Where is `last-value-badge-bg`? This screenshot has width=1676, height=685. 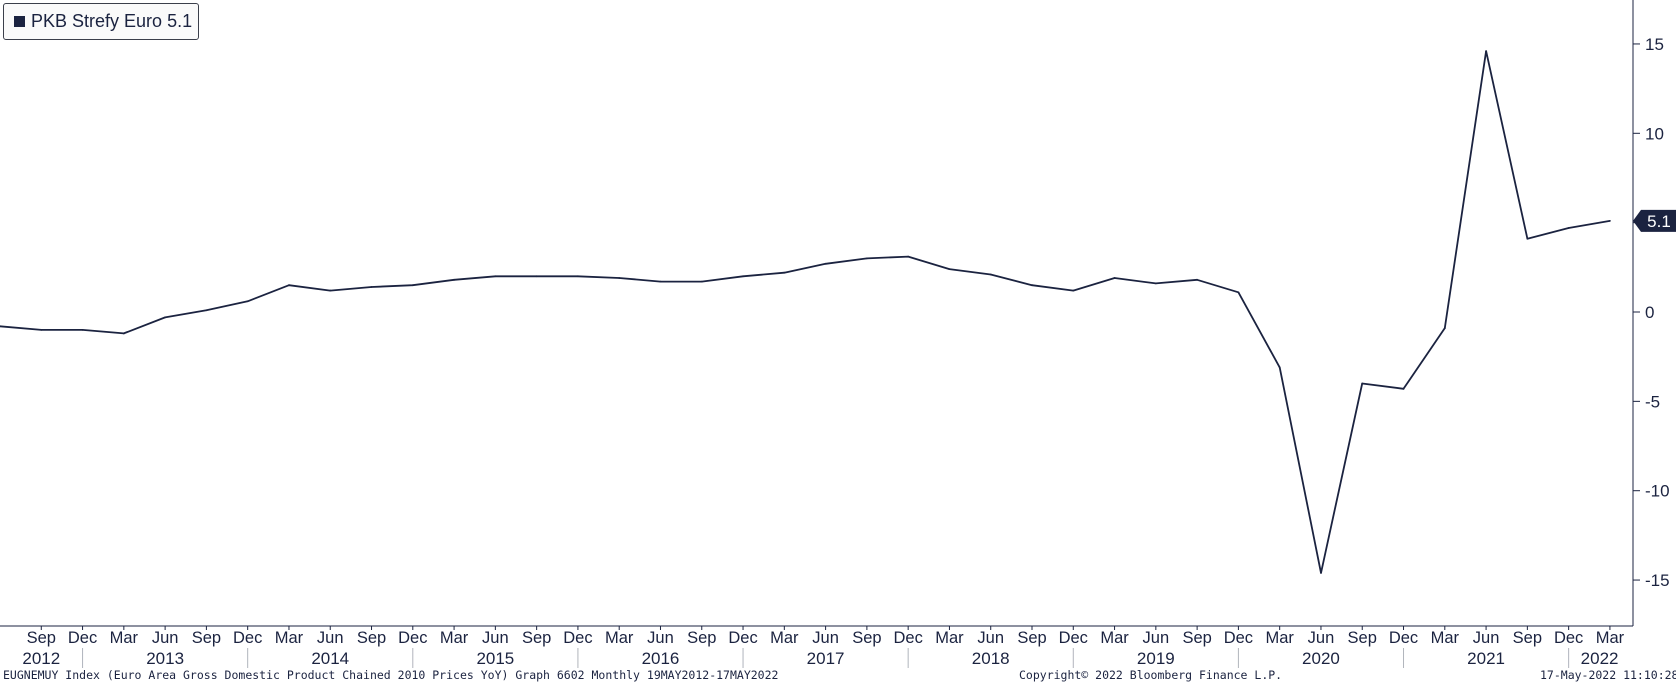 last-value-badge-bg is located at coordinates (1654, 220).